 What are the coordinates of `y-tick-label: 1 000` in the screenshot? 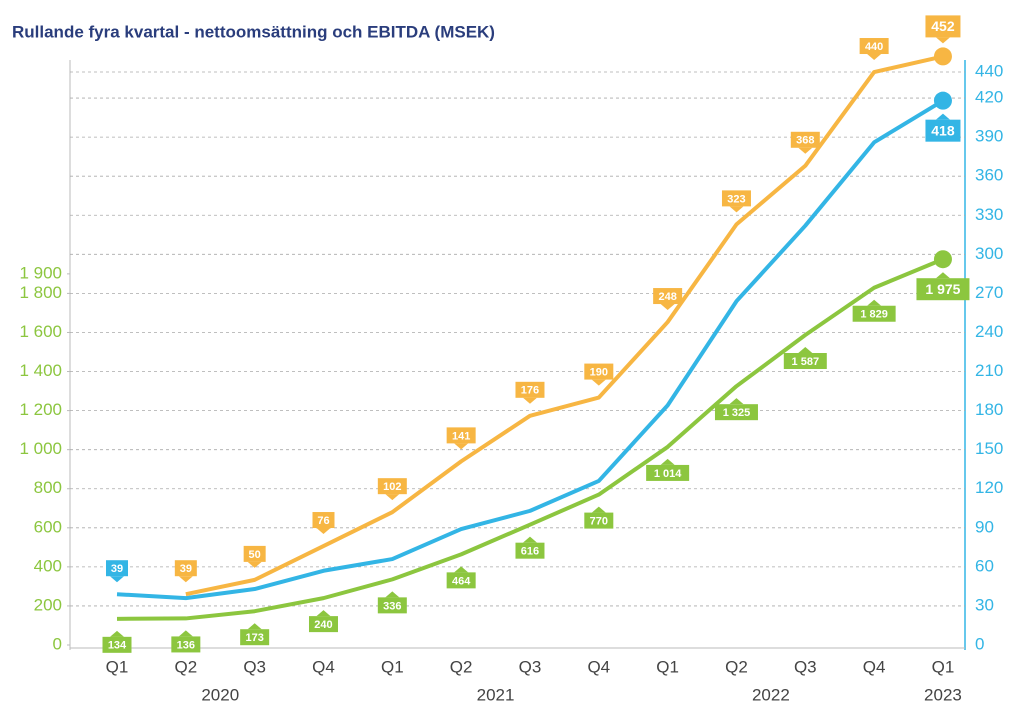 It's located at (40, 448).